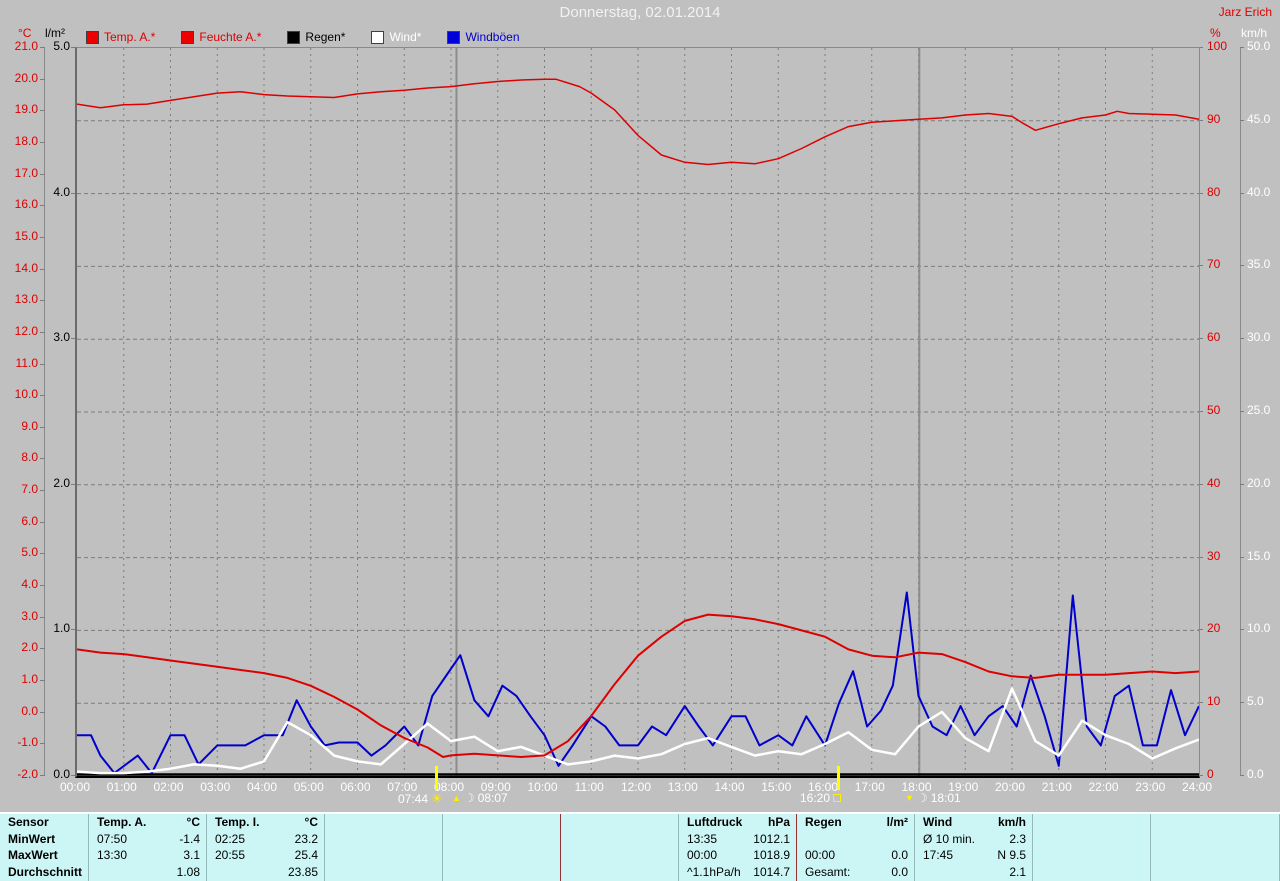 The height and width of the screenshot is (881, 1280). What do you see at coordinates (949, 838) in the screenshot?
I see `table-cell: Ø 10 min.` at bounding box center [949, 838].